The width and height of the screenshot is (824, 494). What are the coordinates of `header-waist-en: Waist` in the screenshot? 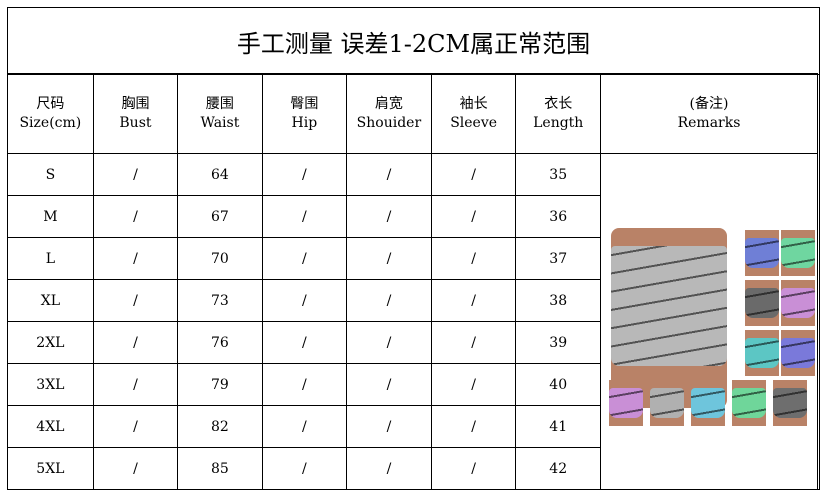 It's located at (220, 122).